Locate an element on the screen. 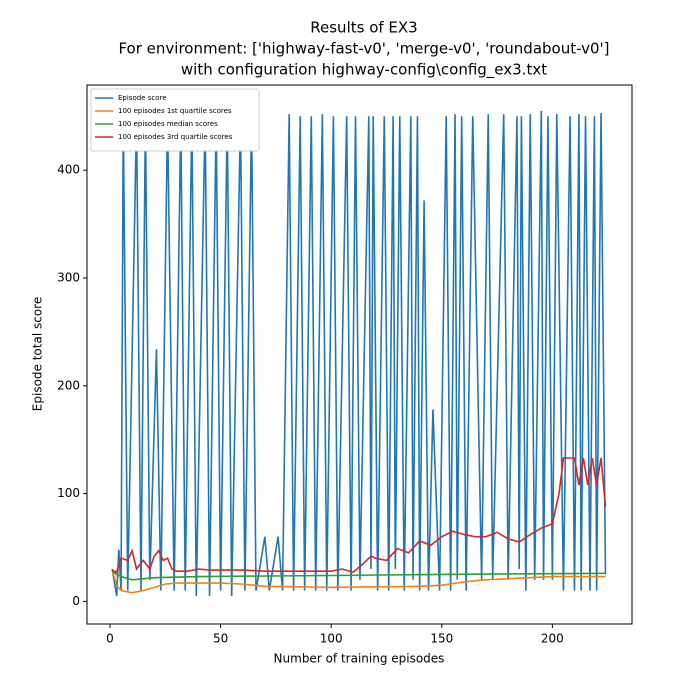 This screenshot has width=700, height=700. chart-title: Results of EX3 is located at coordinates (363, 28).